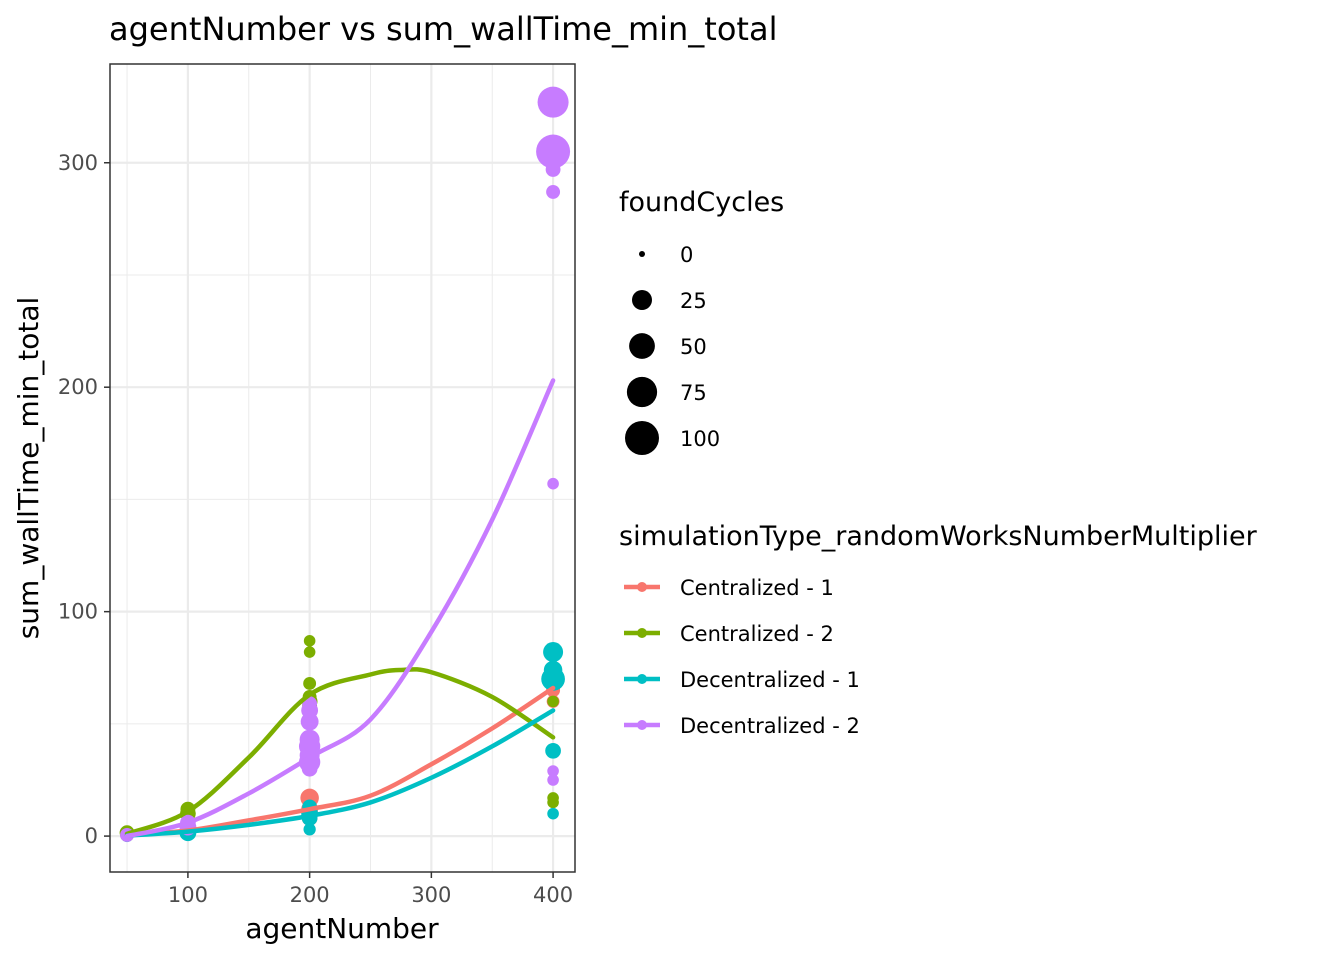  What do you see at coordinates (91, 836) in the screenshot?
I see `y-tick-label: 0` at bounding box center [91, 836].